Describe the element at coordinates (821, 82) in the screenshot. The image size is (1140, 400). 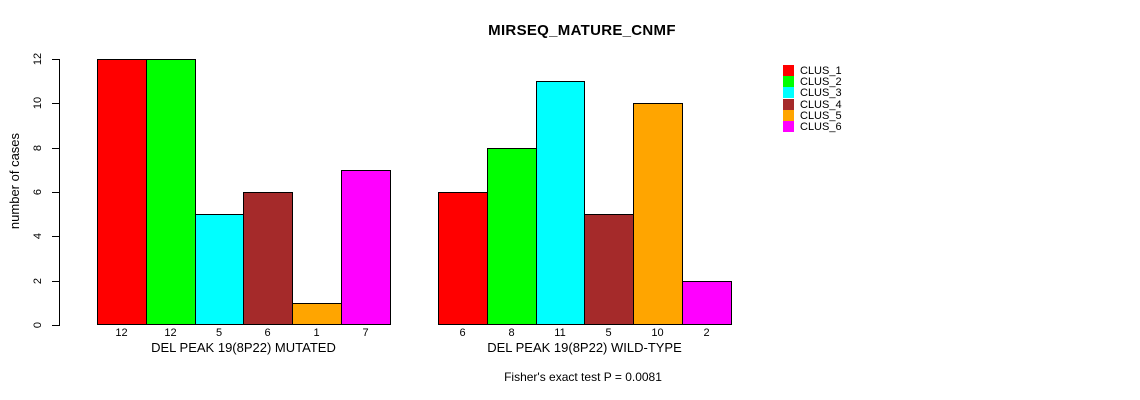
I see `legend-label-clus_2: CLUS_2` at that location.